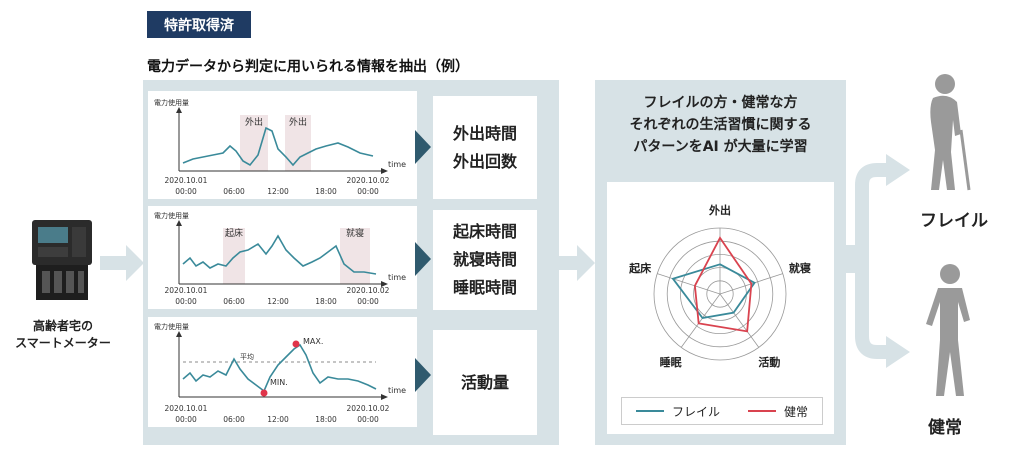 Image resolution: width=1015 pixels, height=469 pixels. Describe the element at coordinates (800, 268) in the screenshot. I see `radar-axis-label: 就寝` at that location.